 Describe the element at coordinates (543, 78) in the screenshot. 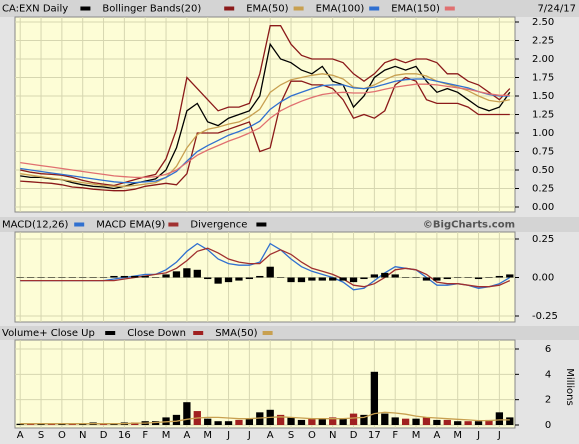

I see `y-tick-label: 1.75` at that location.